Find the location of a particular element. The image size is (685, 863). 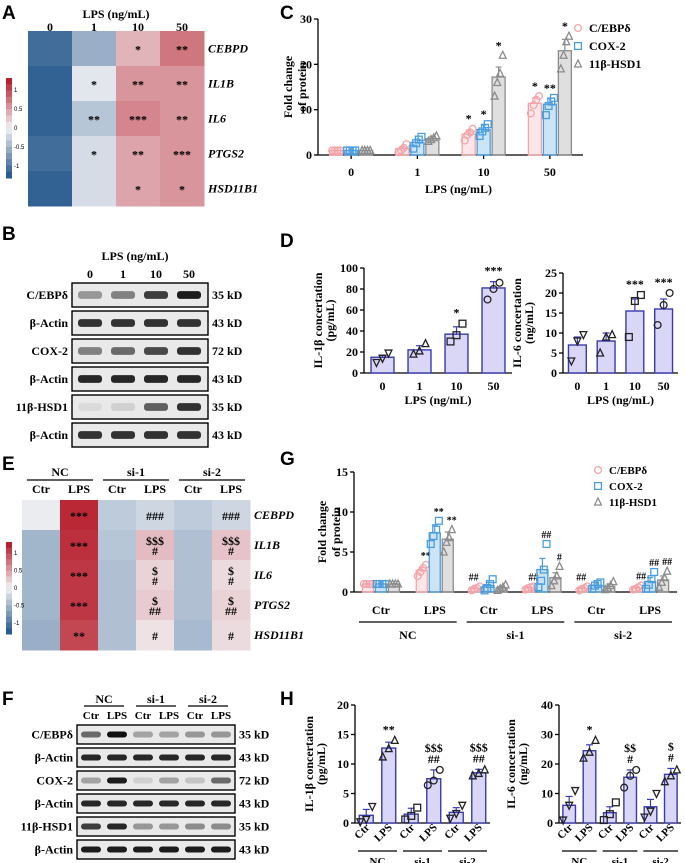

y-tick-label: 5 is located at coordinates (345, 552).